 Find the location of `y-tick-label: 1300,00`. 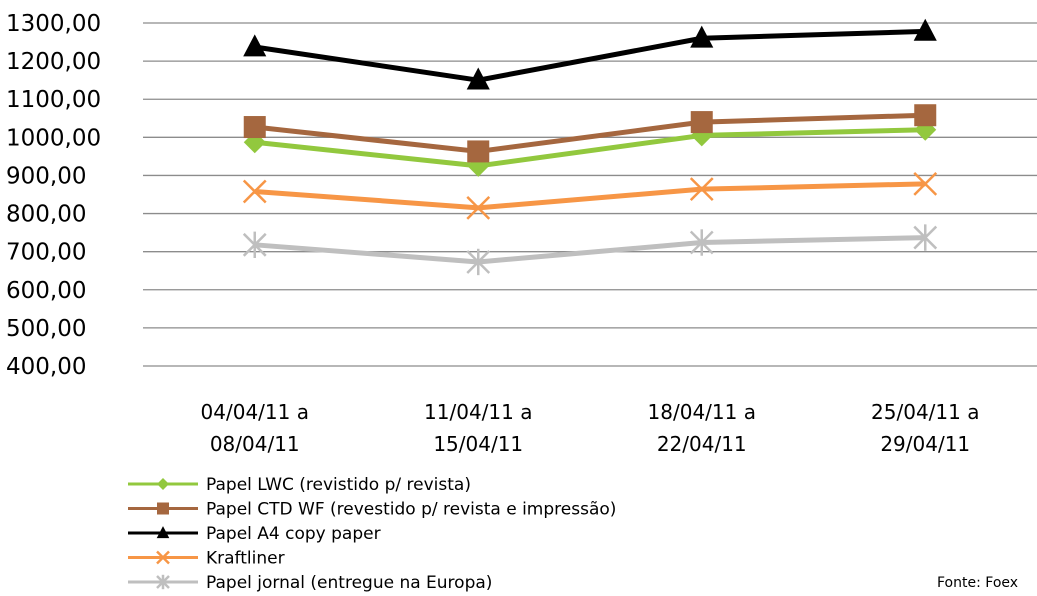

y-tick-label: 1300,00 is located at coordinates (53, 24).